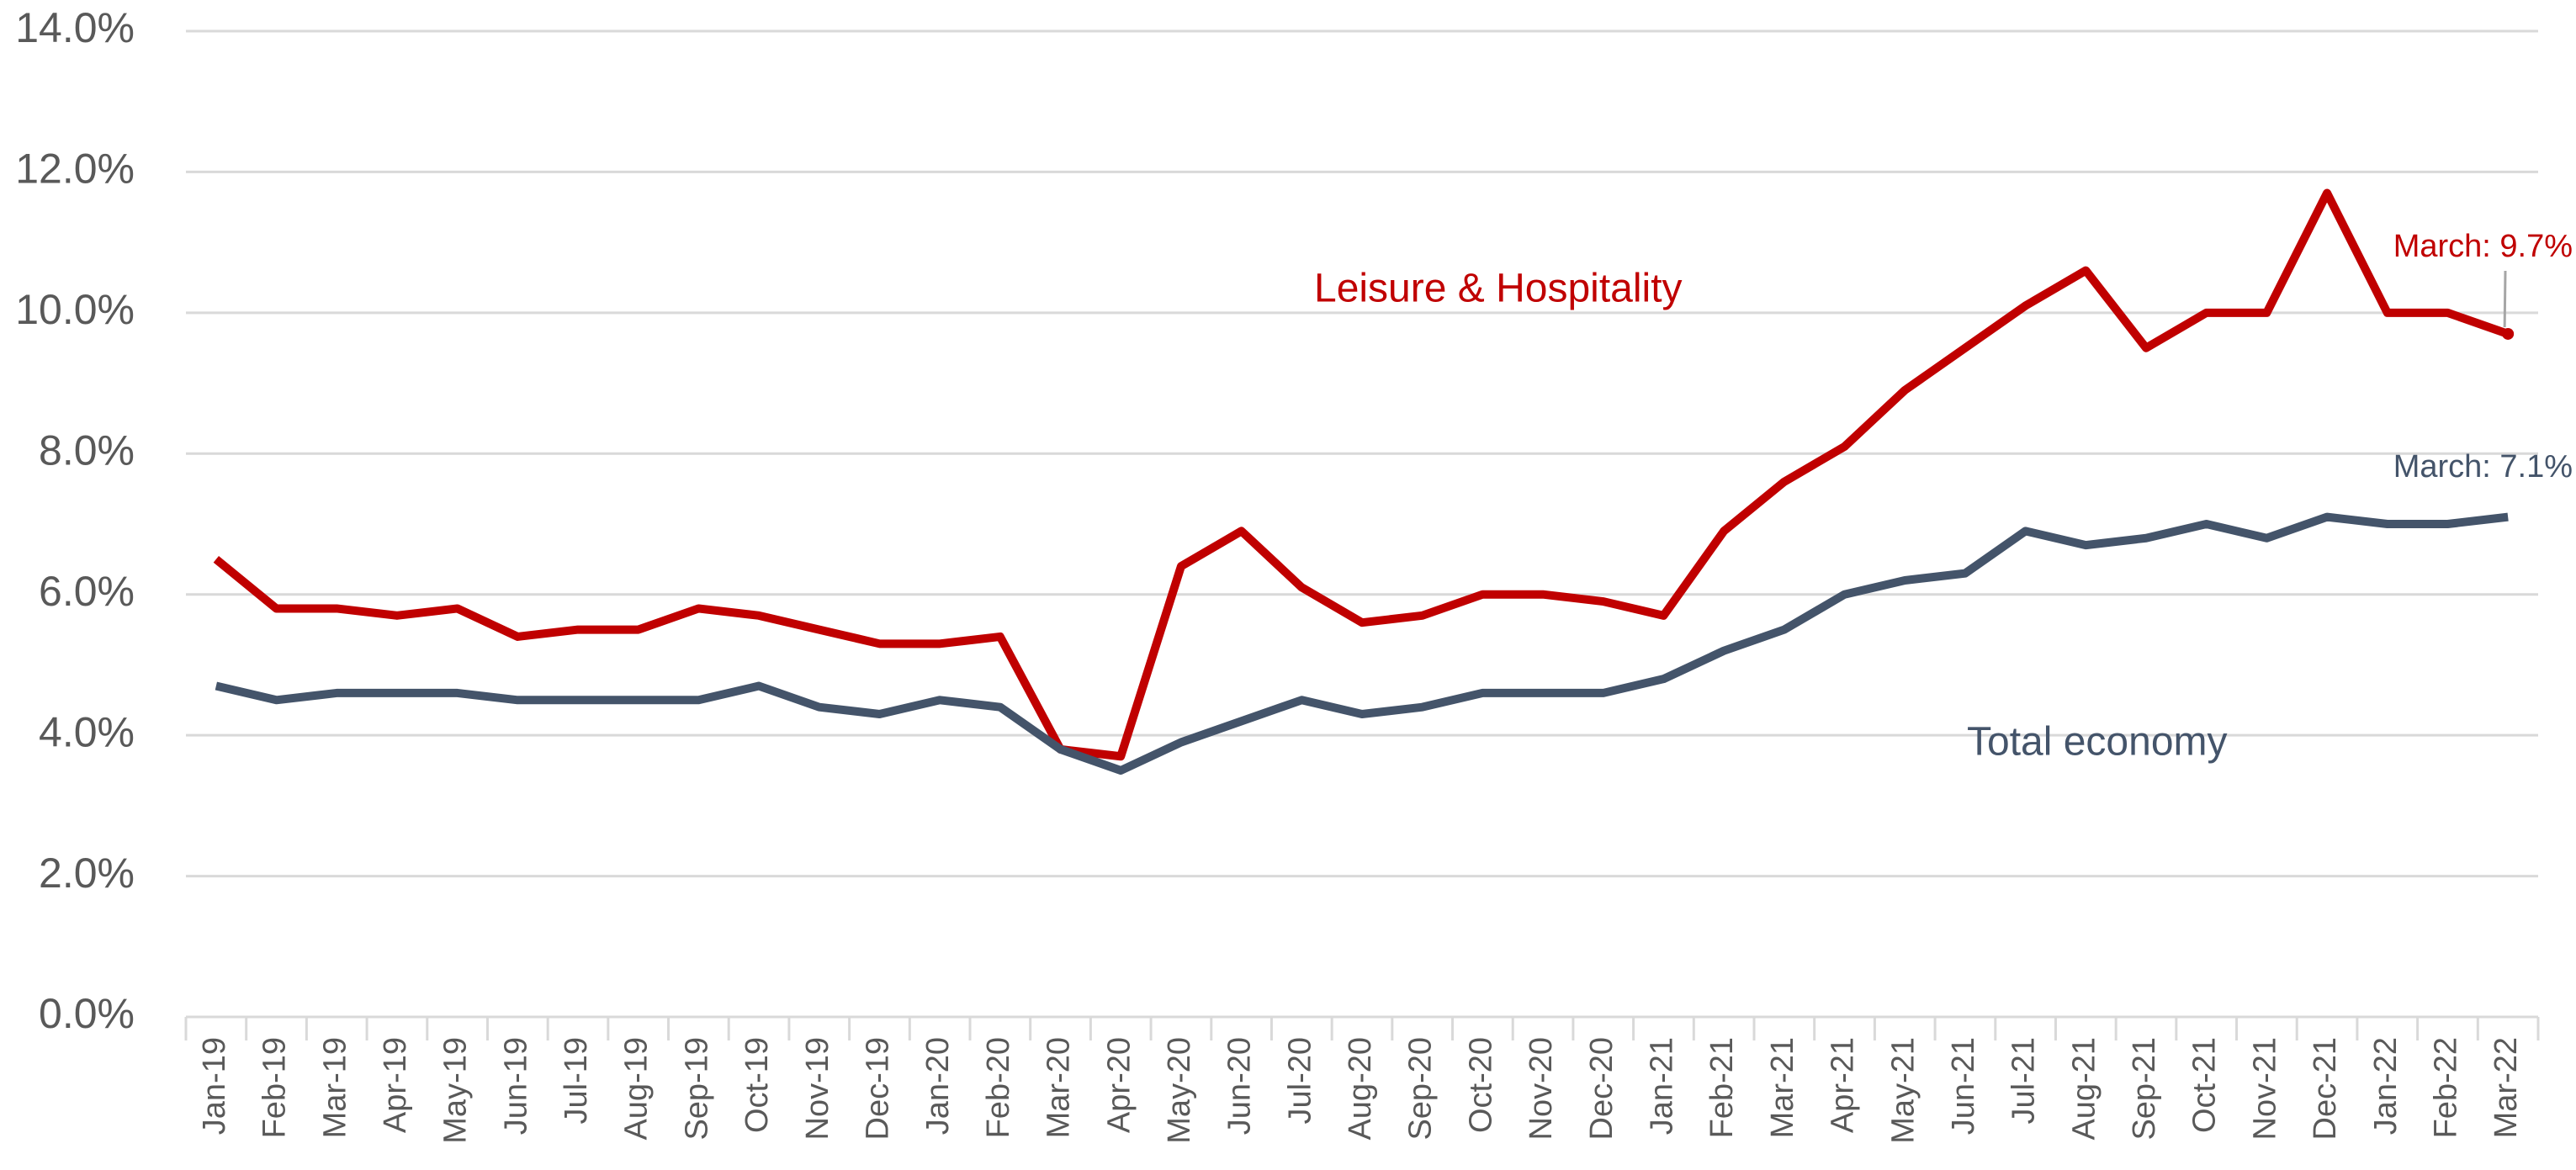 Image resolution: width=2576 pixels, height=1170 pixels. I want to click on x-tick-label: Jul-20, so click(1299, 1081).